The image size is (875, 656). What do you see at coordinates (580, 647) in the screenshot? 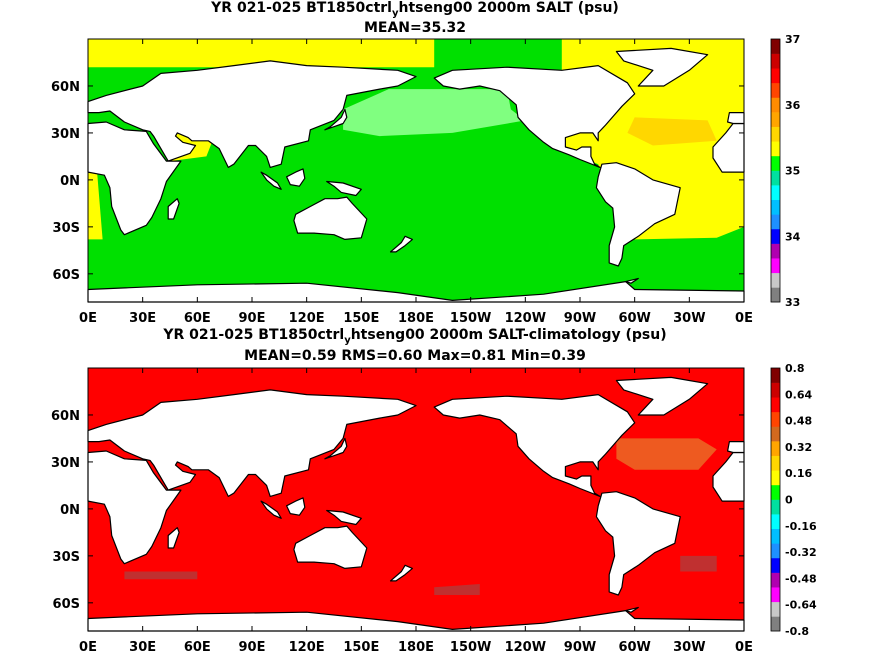
I see `x-tick-label: 90W` at bounding box center [580, 647].